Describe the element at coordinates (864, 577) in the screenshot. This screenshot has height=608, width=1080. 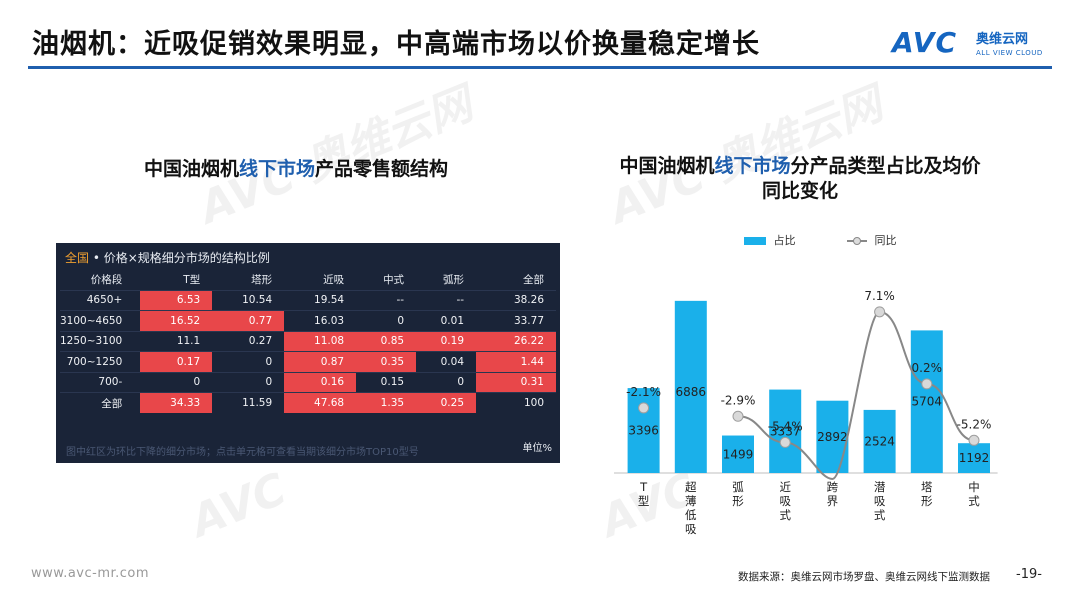
I see `data-source: 数据来源：奥维云网市场罗盘、奥维云网线下监测数据` at that location.